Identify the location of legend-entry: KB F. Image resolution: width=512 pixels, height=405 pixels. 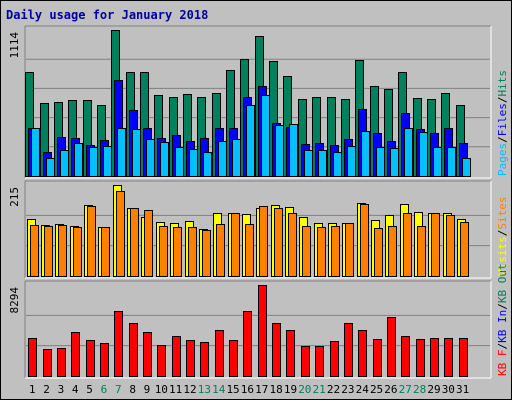
(502, 363).